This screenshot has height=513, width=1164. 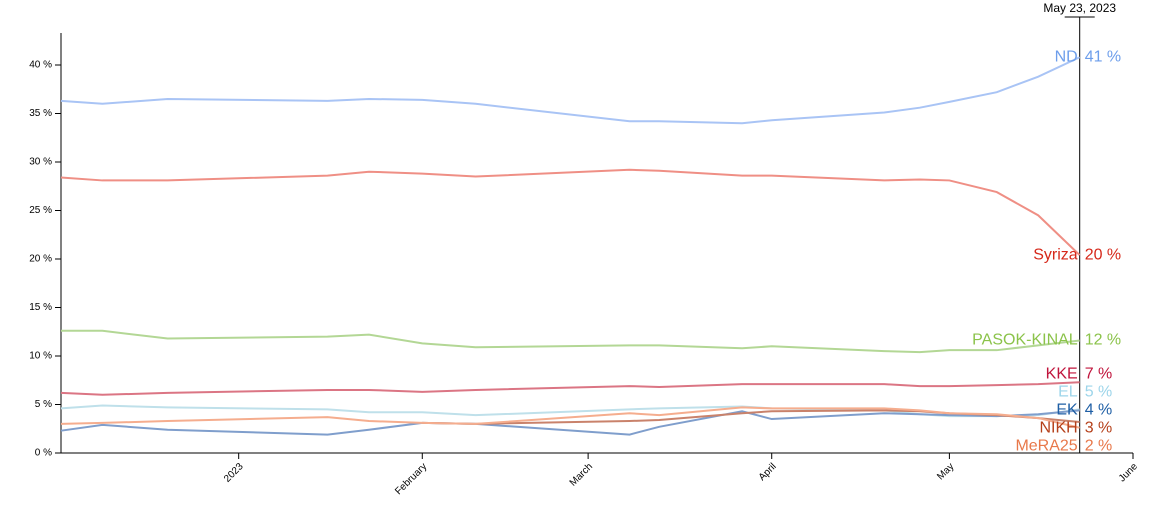 What do you see at coordinates (768, 472) in the screenshot?
I see `x-tick-label: April` at bounding box center [768, 472].